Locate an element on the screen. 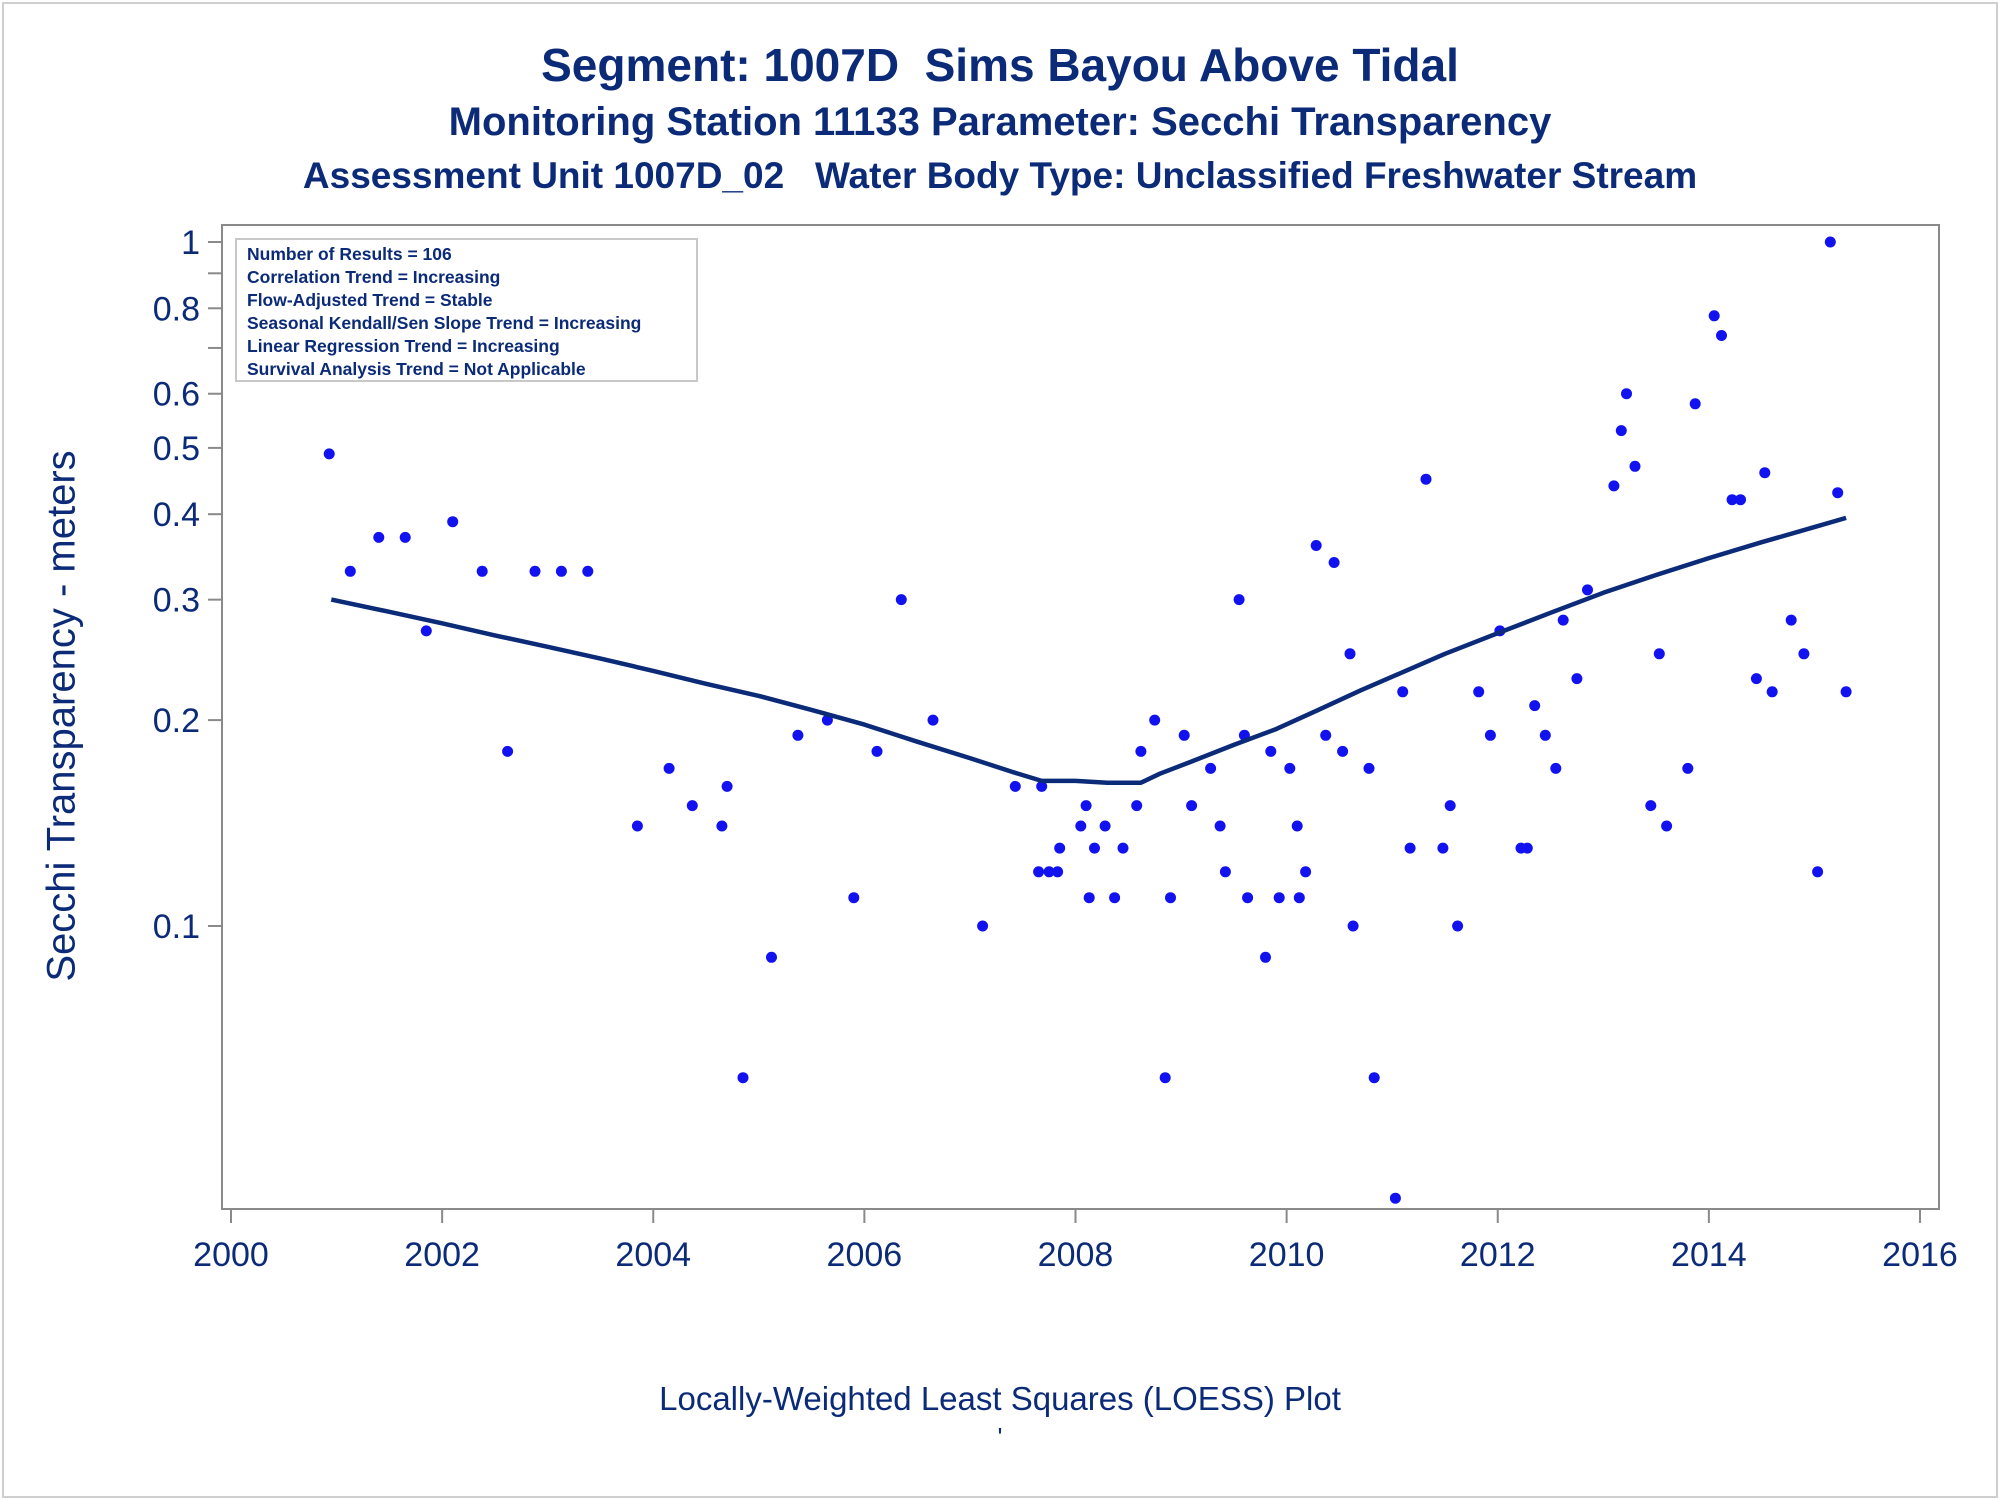 The image size is (2000, 1500). stats-box-border is located at coordinates (466, 310).